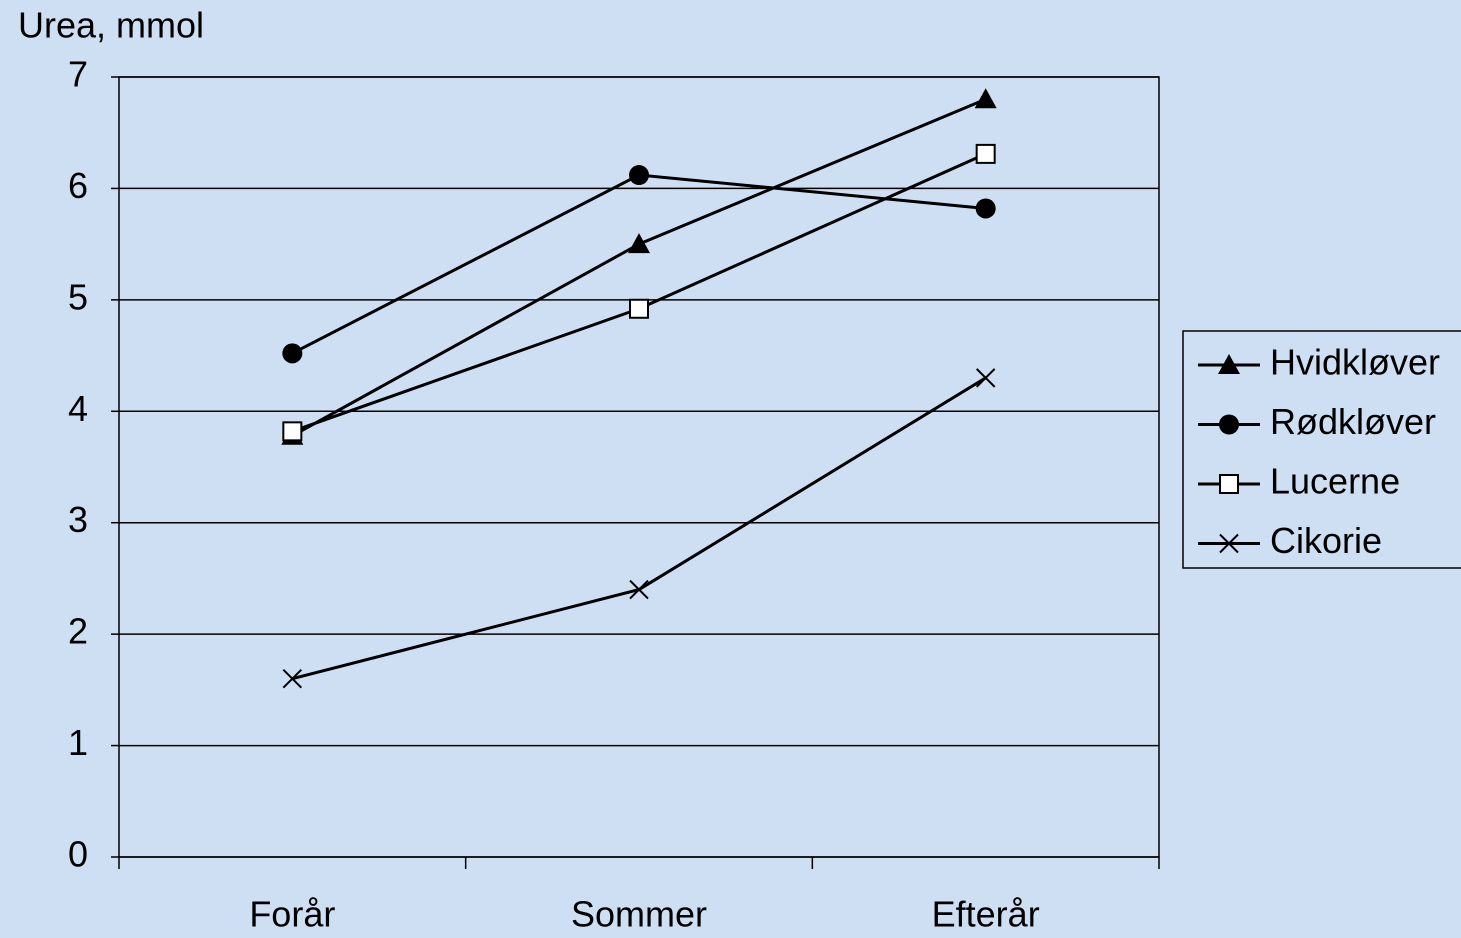 The image size is (1461, 938). What do you see at coordinates (111, 25) in the screenshot?
I see `y-axis-label: Urea, mmol` at bounding box center [111, 25].